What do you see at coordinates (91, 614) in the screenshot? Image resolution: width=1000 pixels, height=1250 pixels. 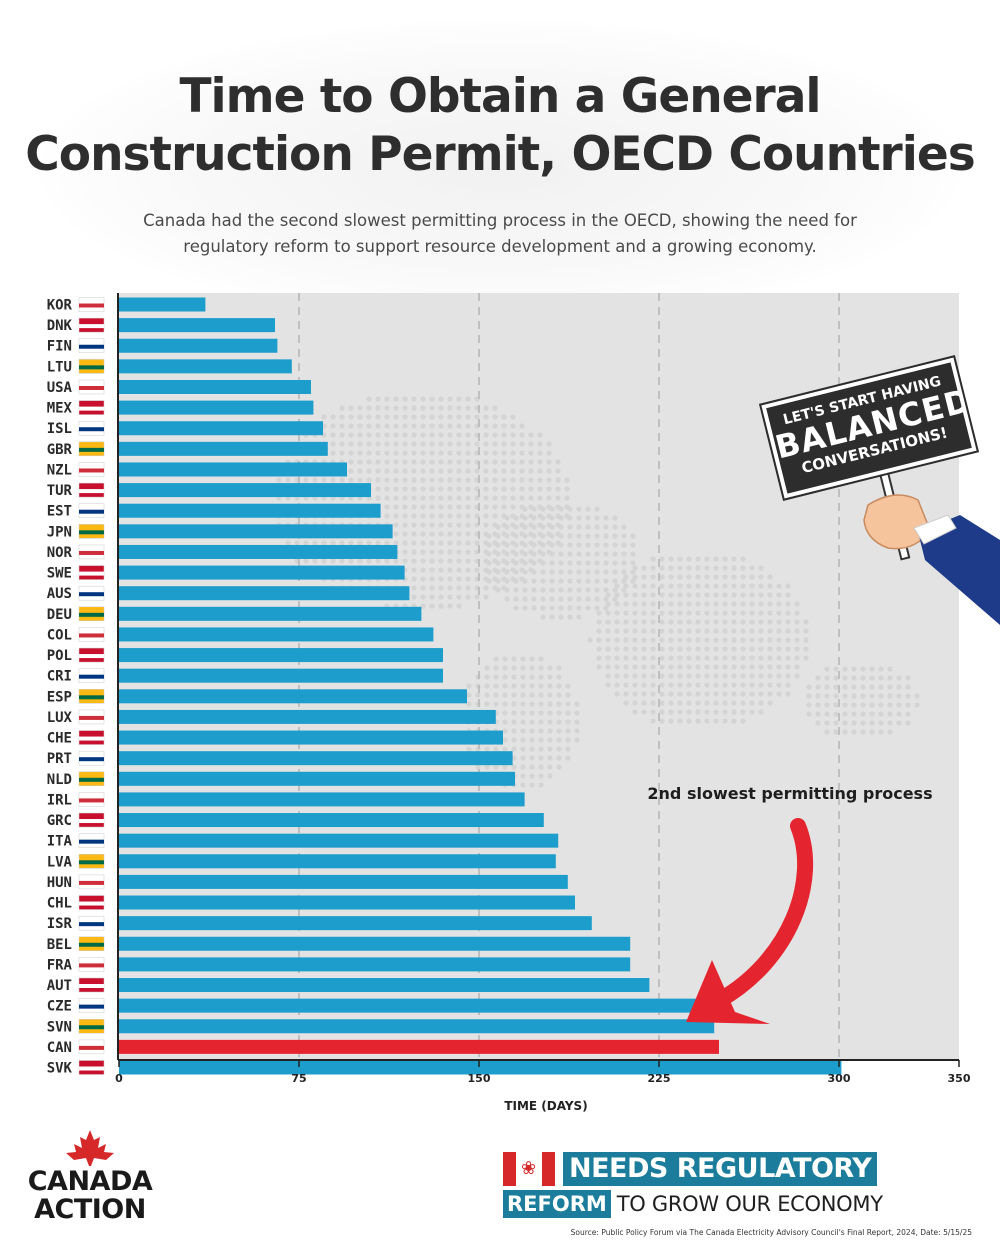 I see `flag-stripe-deu` at bounding box center [91, 614].